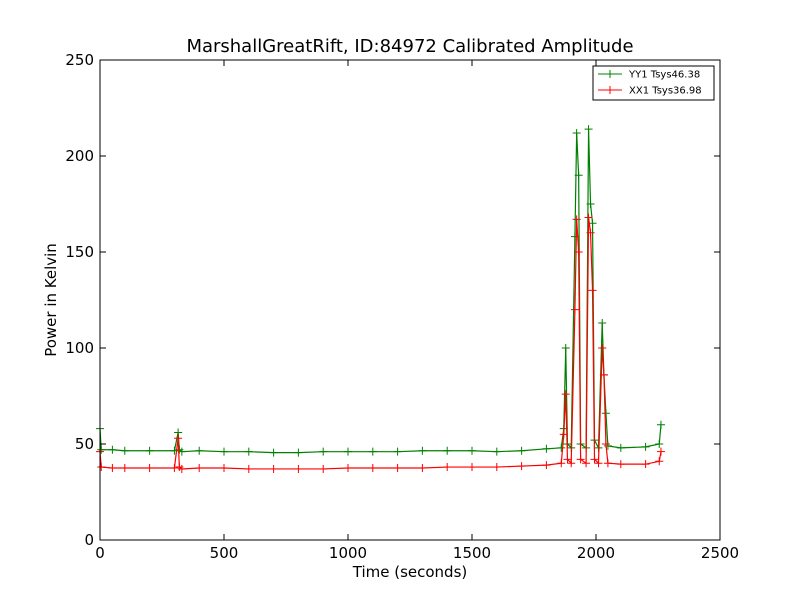  I want to click on legend-marker-xx1, so click(610, 90).